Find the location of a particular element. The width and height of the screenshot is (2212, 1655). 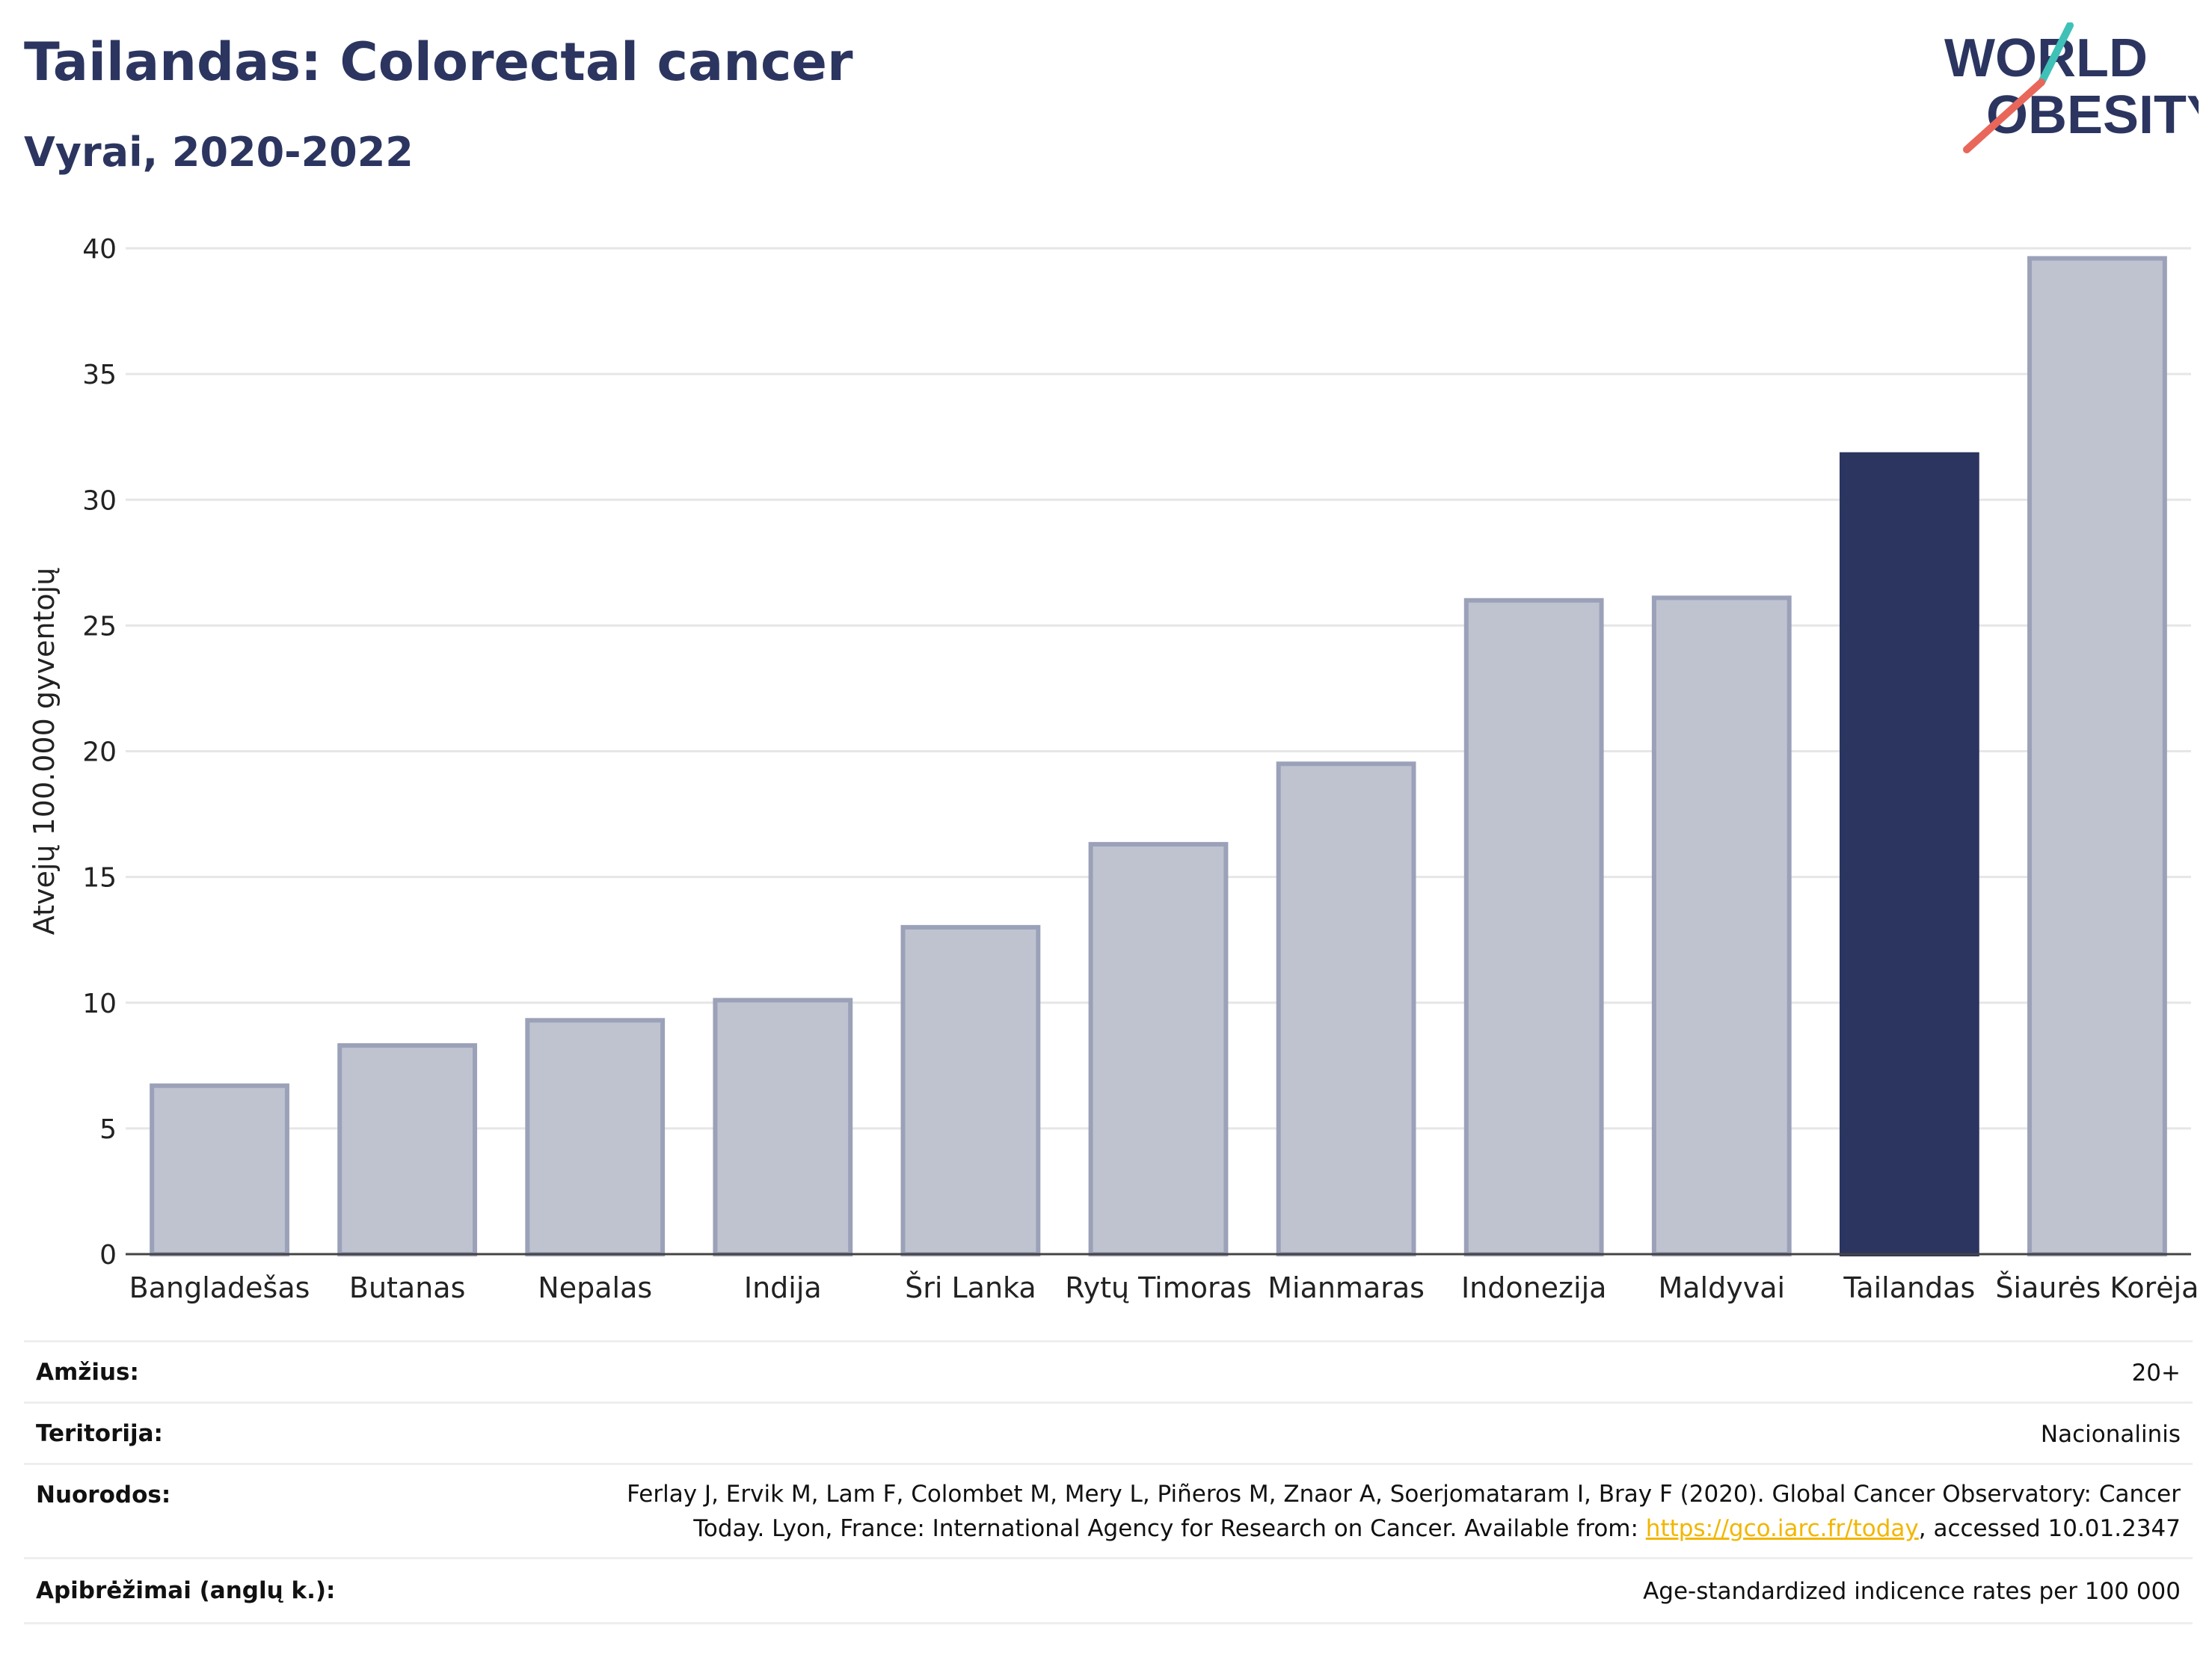

y-tick-label: 40 is located at coordinates (99, 249).